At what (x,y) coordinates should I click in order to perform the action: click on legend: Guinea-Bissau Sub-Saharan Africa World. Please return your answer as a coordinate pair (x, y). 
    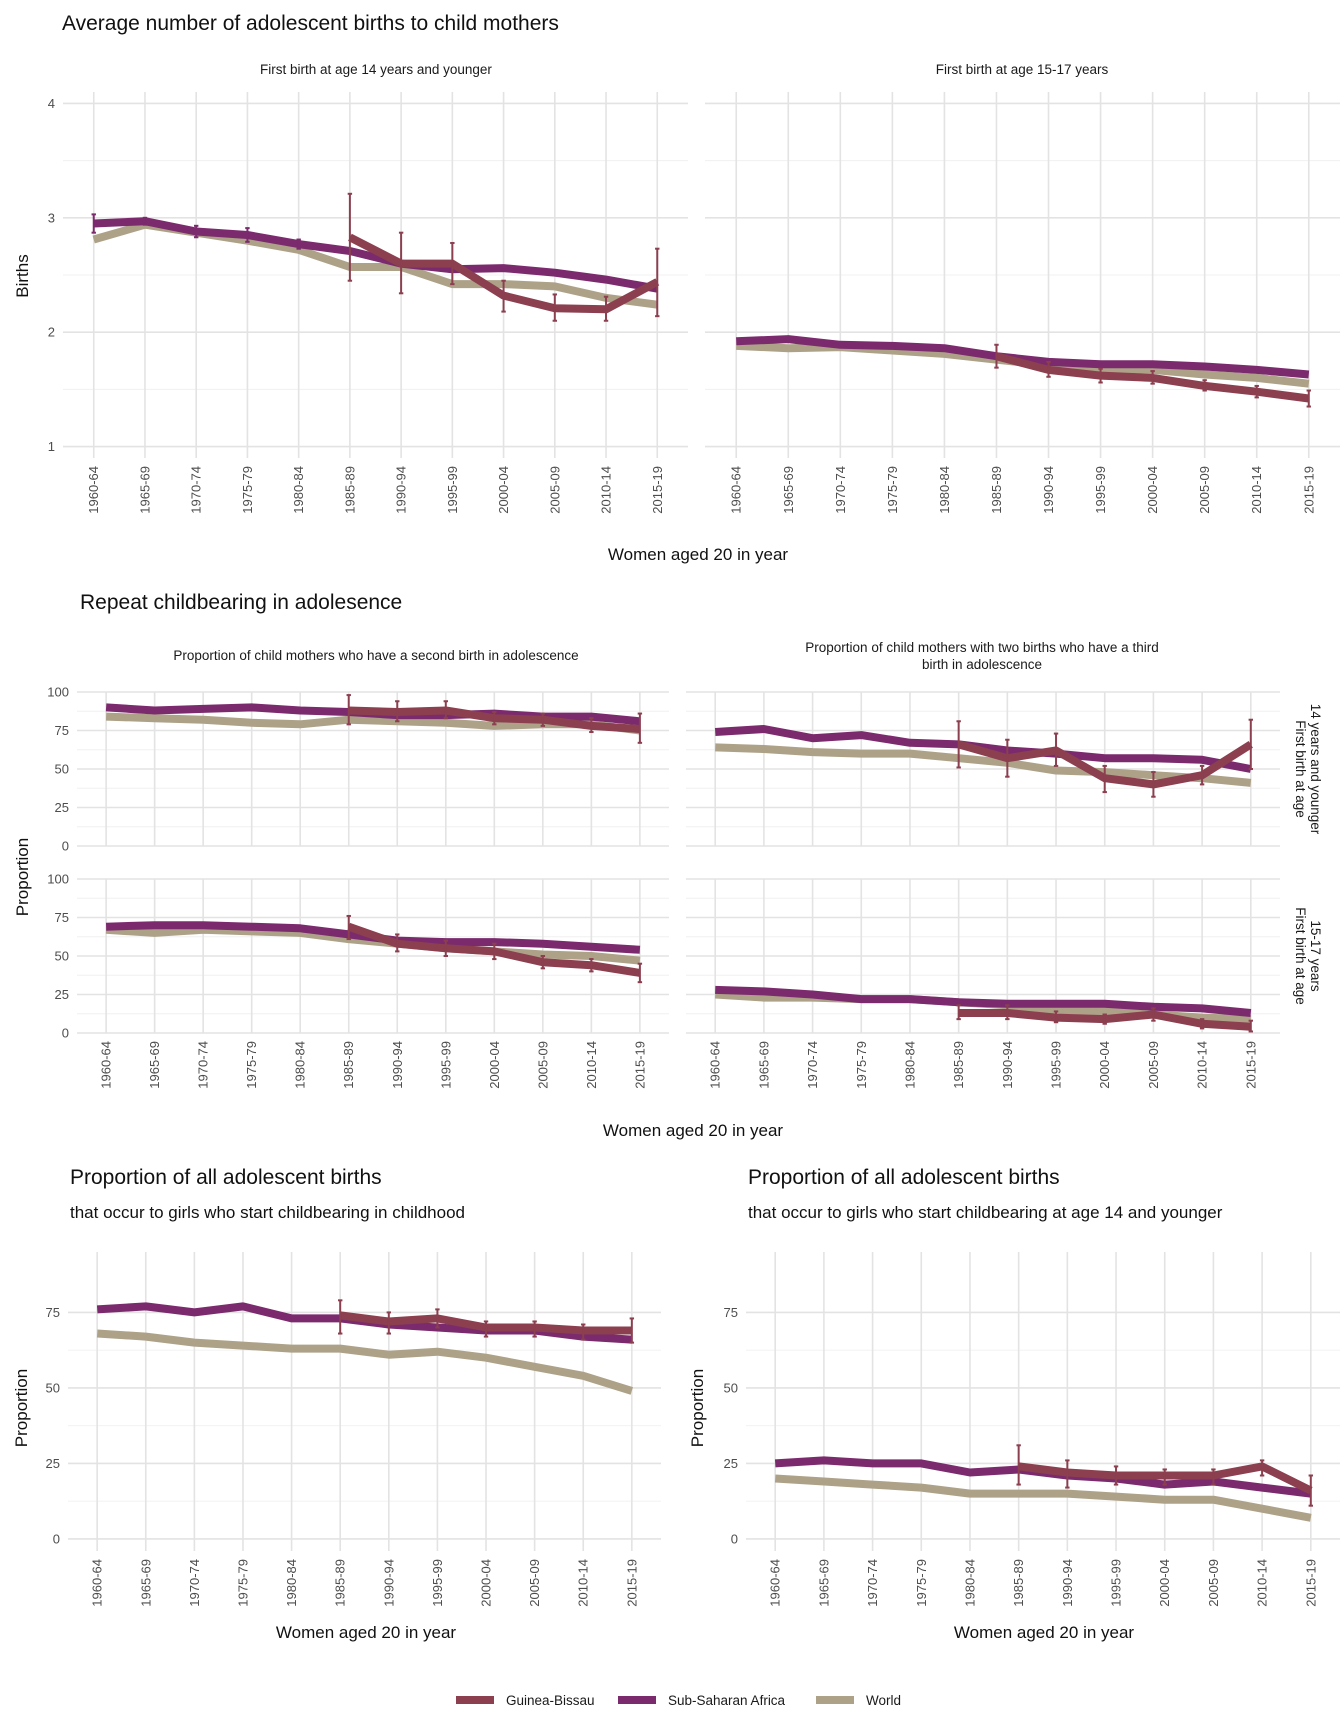
    Looking at the image, I should click on (678, 1700).